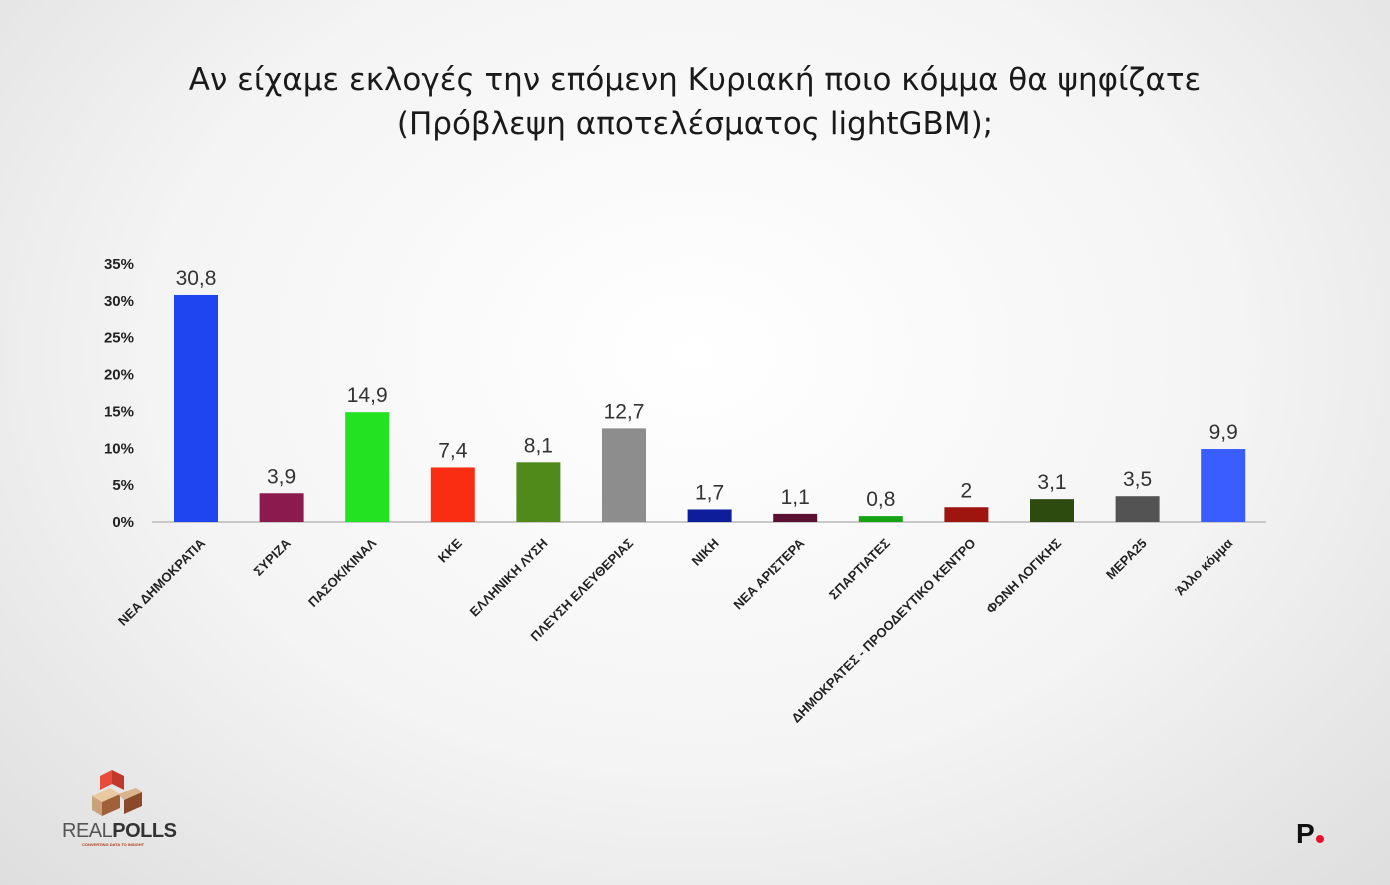  What do you see at coordinates (509, 578) in the screenshot?
I see `x-tick-label: ΕΛΛΗΝΙΚΗ ΛΥΣΗ` at bounding box center [509, 578].